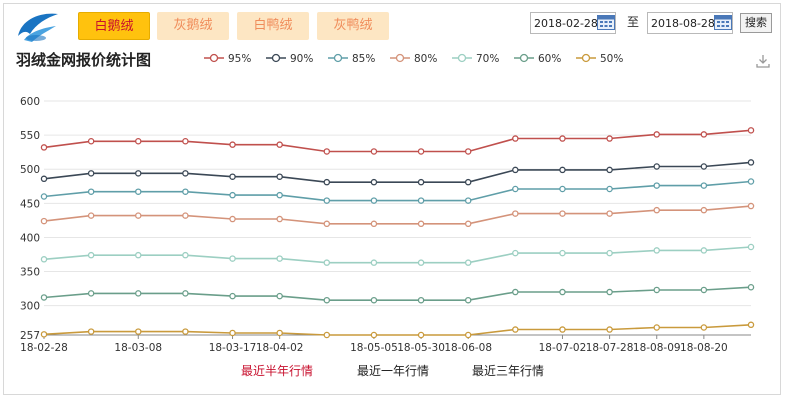 The width and height of the screenshot is (786, 400). Describe the element at coordinates (397, 294) in the screenshot. I see `series-line-60pct` at that location.